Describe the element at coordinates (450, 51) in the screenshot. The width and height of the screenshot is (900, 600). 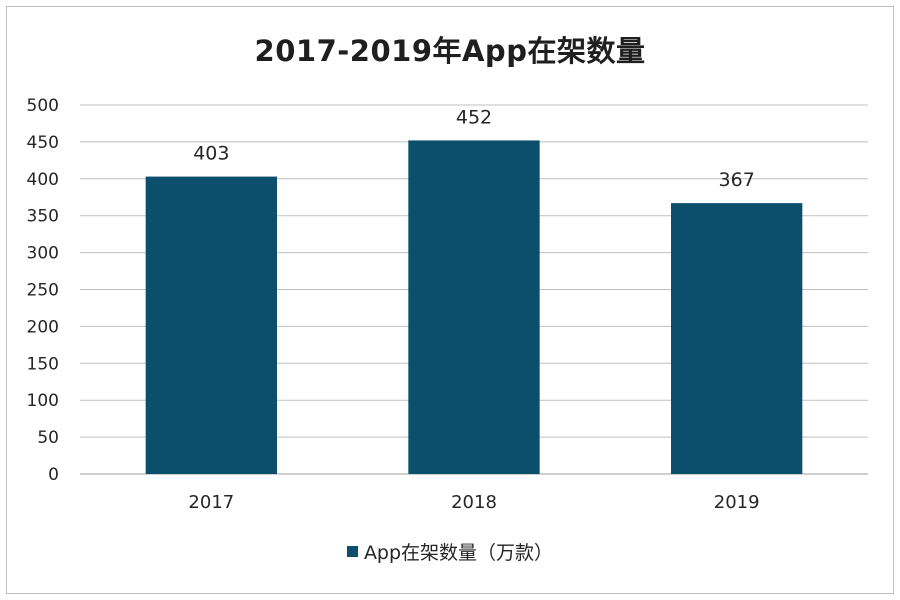
I see `chart-title: 2017-2019年App在架数量` at that location.